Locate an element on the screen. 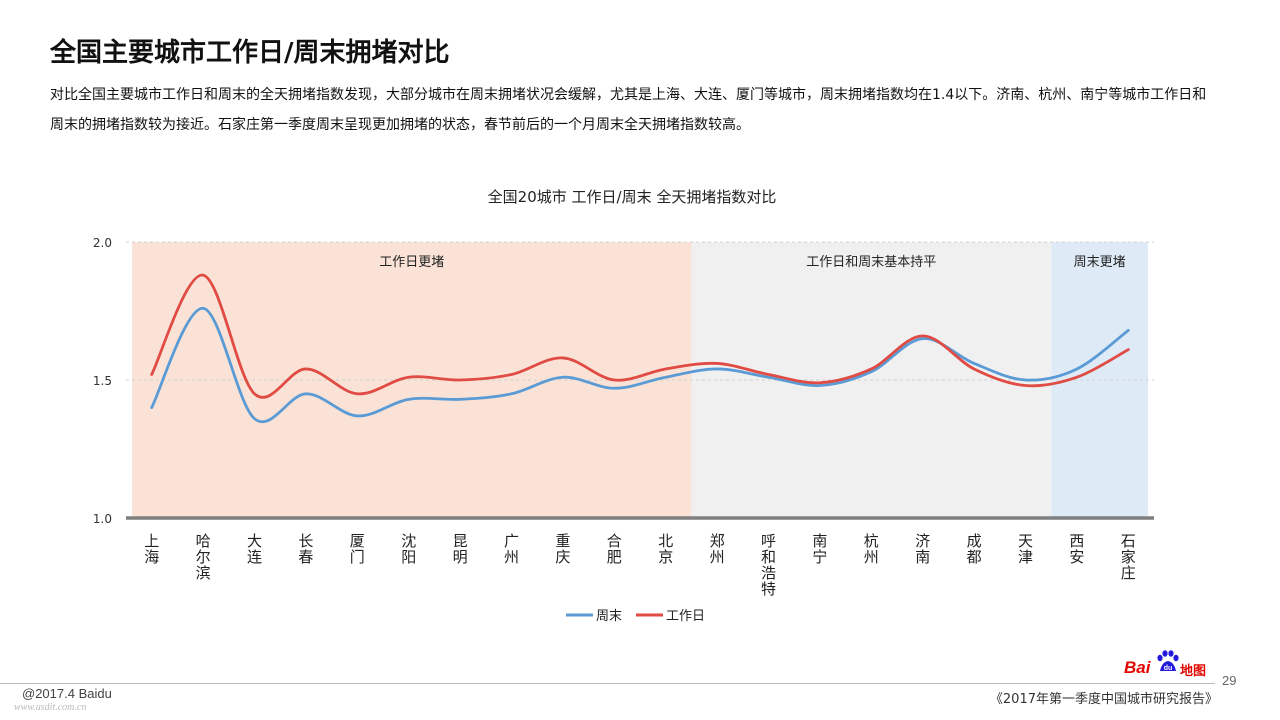  x-tick-label: 南宁 is located at coordinates (819, 549).